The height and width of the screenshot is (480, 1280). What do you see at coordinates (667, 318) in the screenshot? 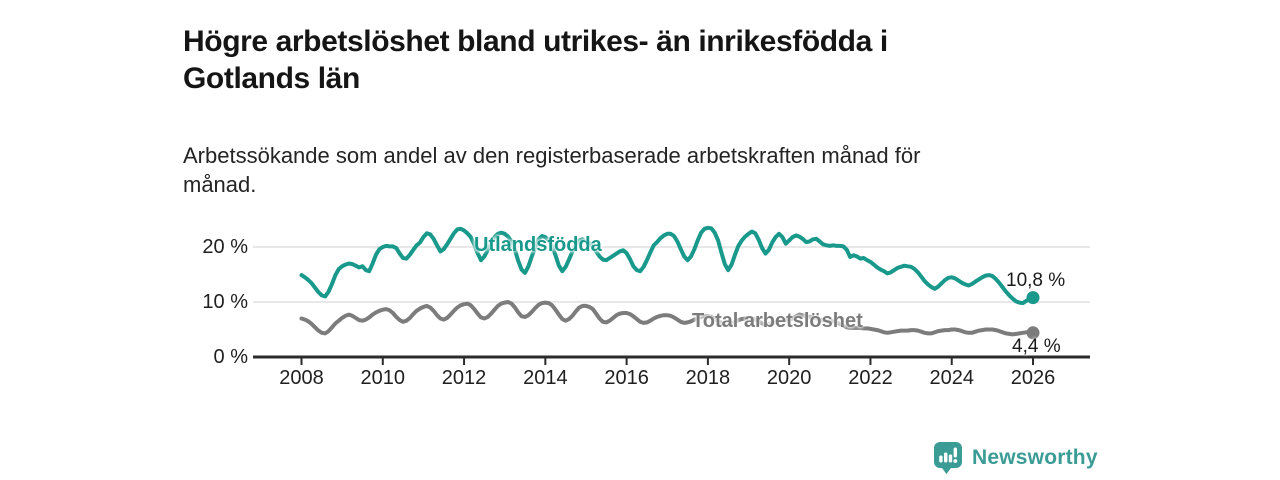
I see `series-line-total` at bounding box center [667, 318].